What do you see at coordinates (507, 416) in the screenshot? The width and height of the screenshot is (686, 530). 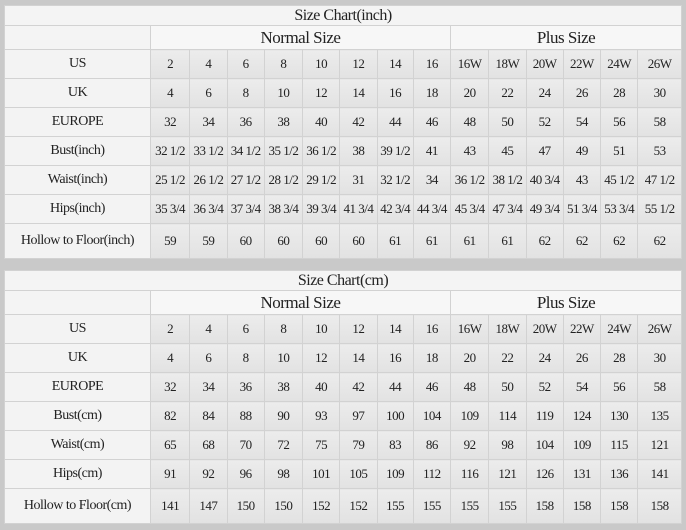 I see `table-cell: 114` at bounding box center [507, 416].